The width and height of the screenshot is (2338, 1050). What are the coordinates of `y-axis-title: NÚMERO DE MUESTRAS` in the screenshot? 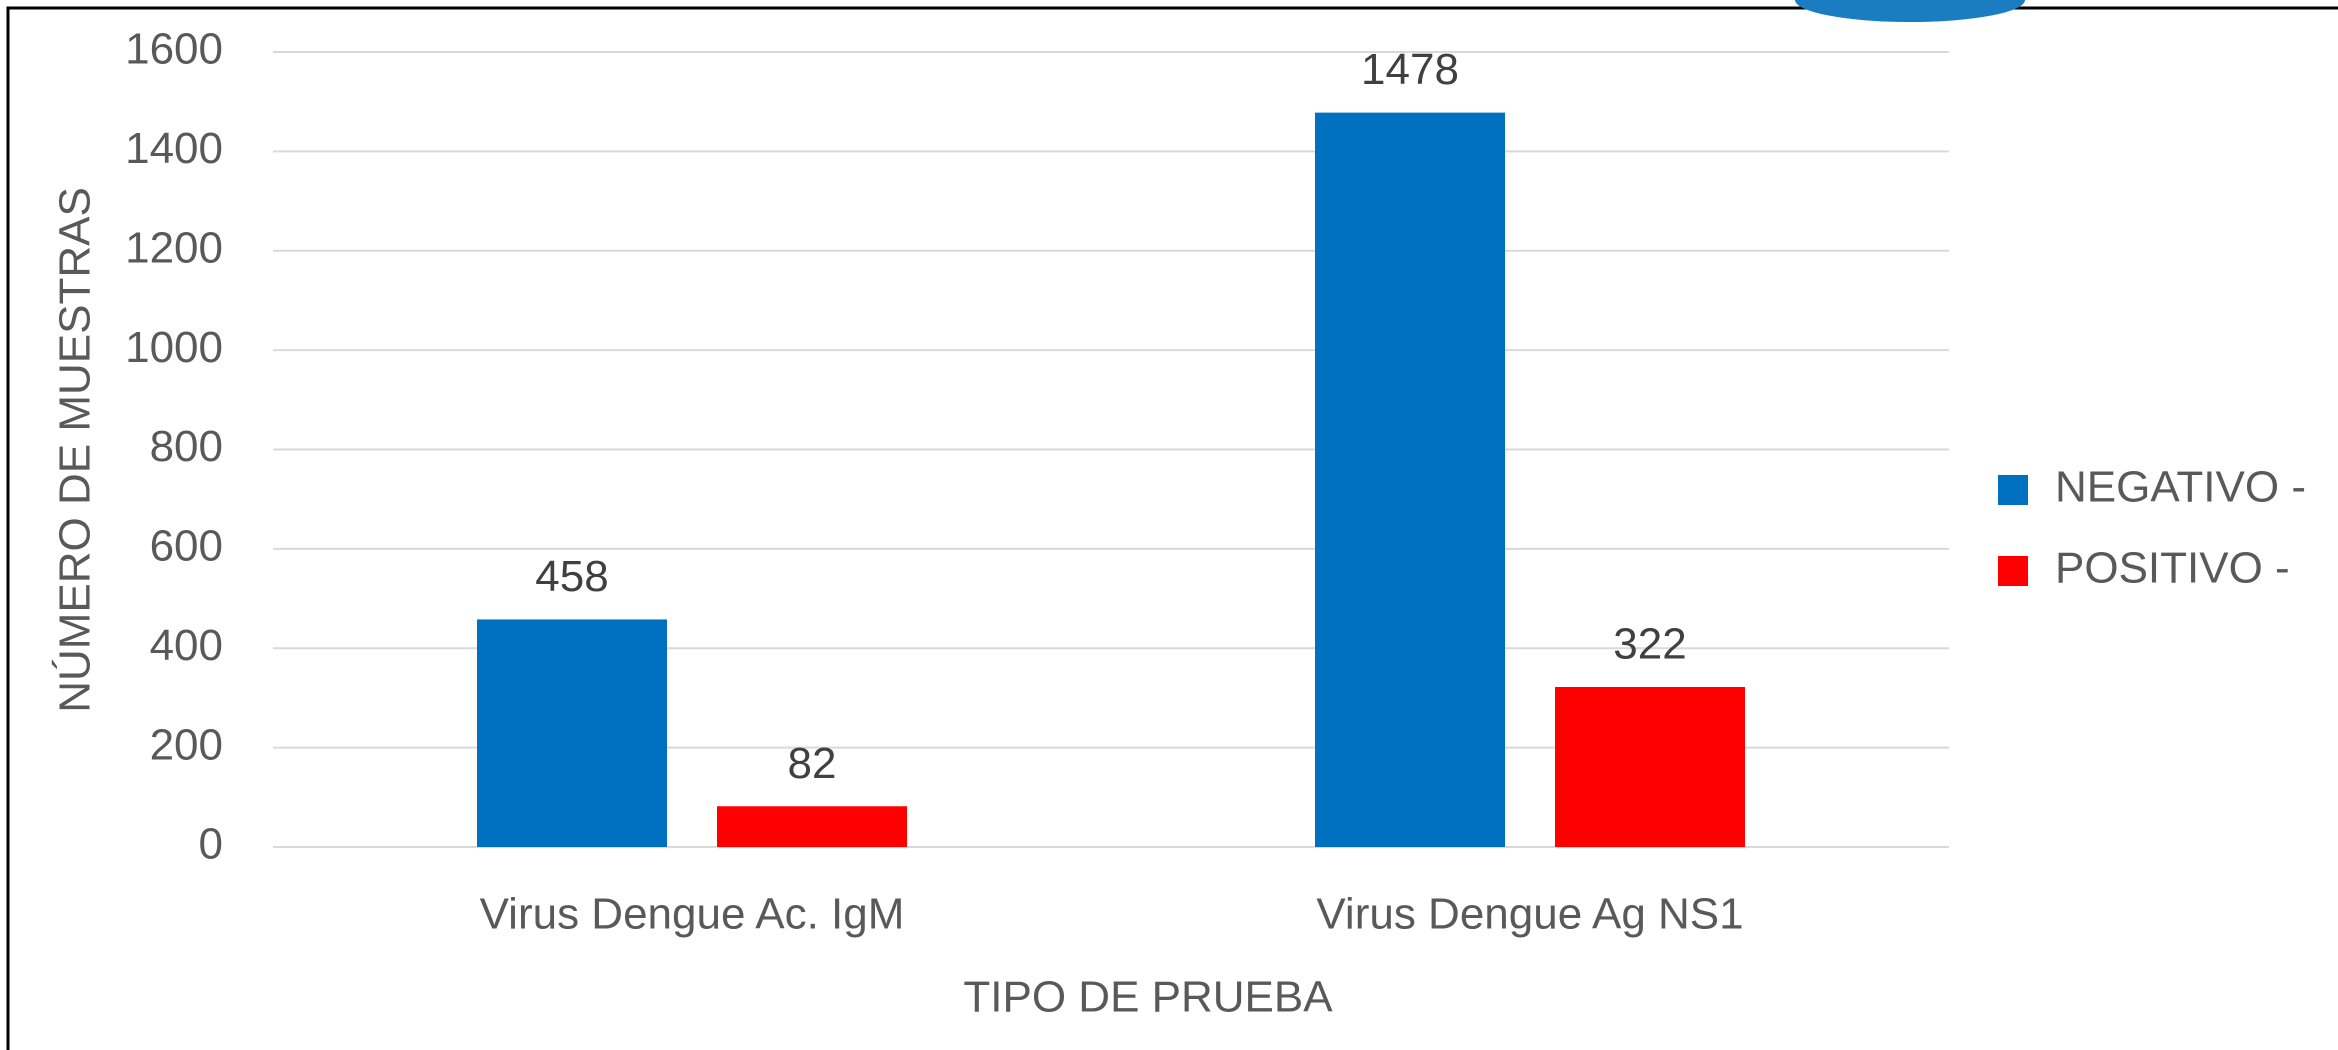 It's located at (75, 450).